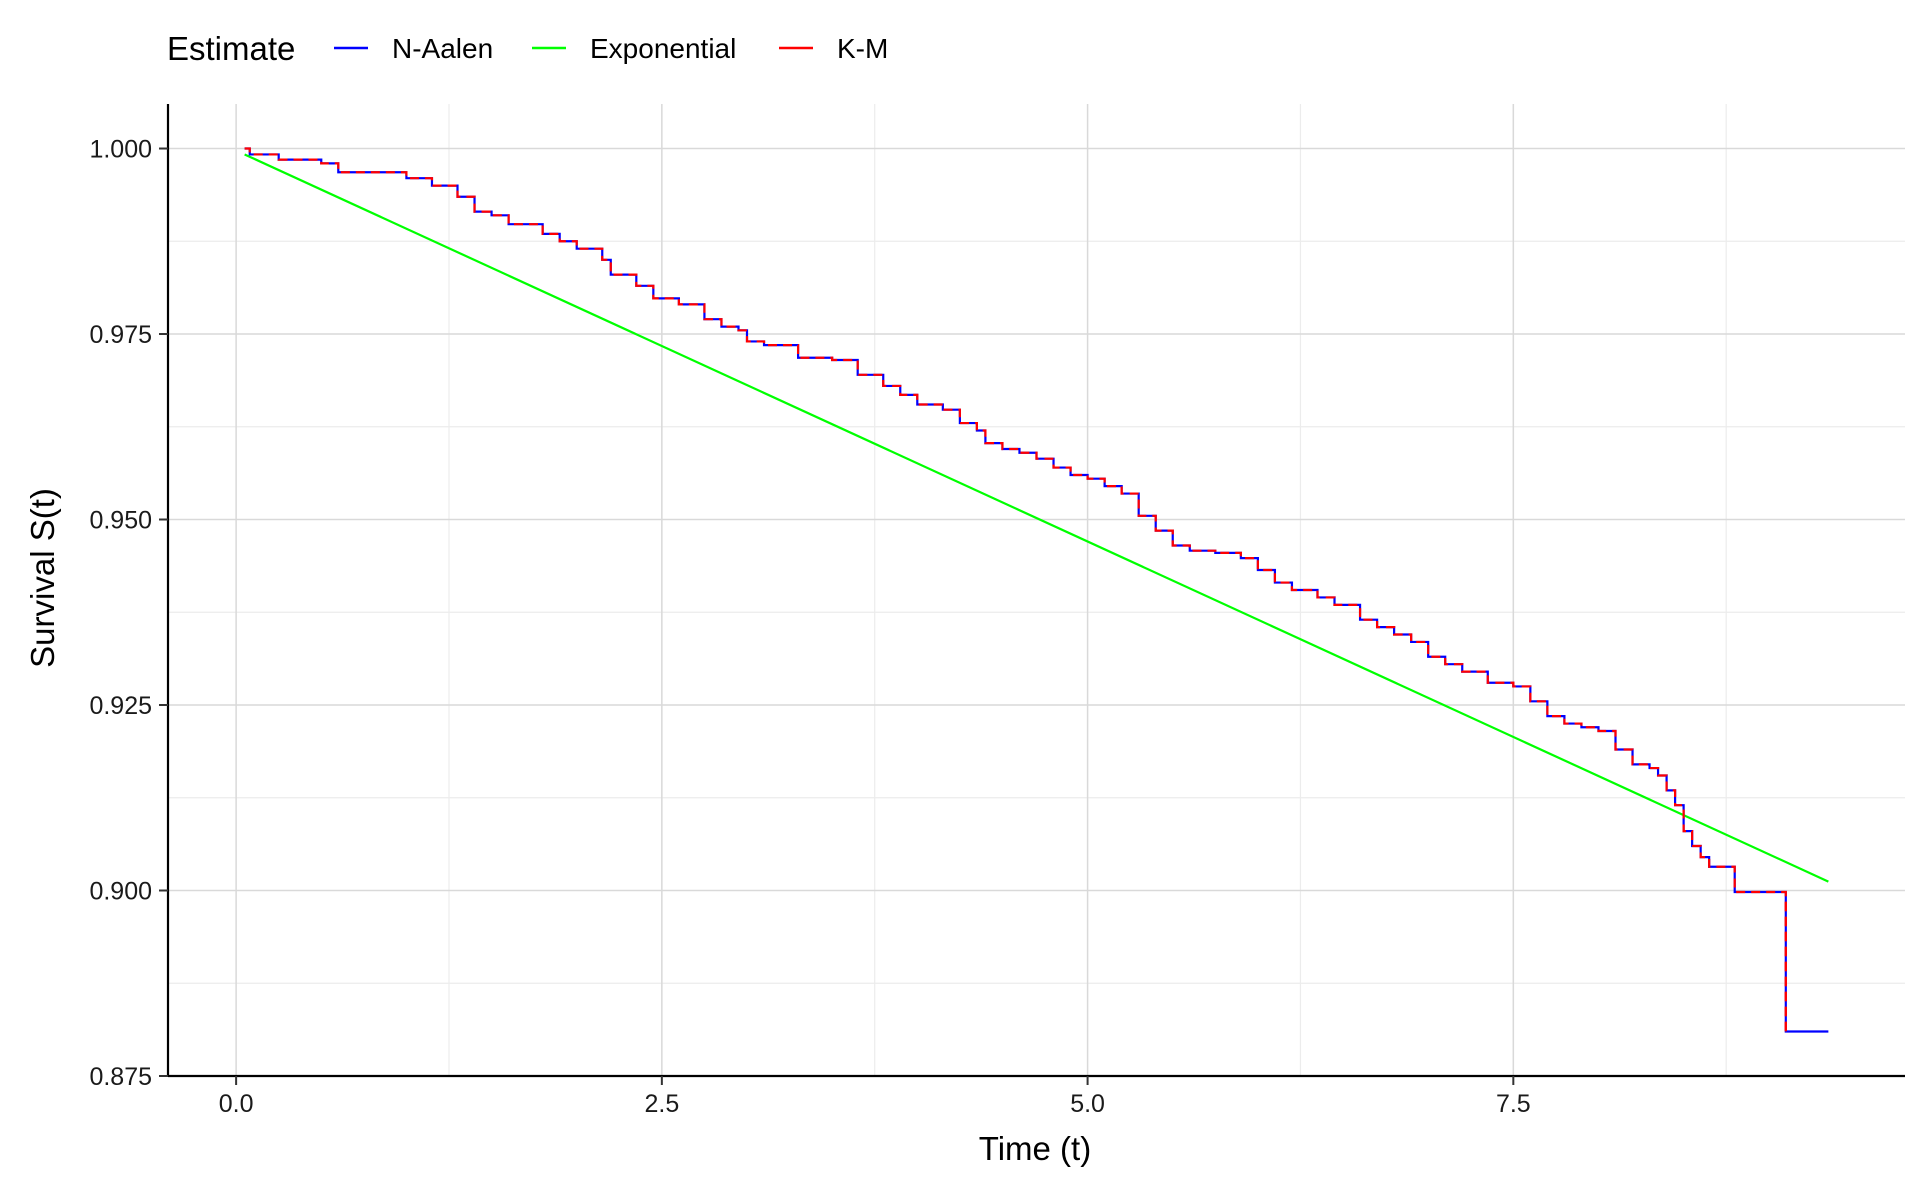 The image size is (1920, 1190). What do you see at coordinates (120, 706) in the screenshot?
I see `y-tick-label: 0.925` at bounding box center [120, 706].